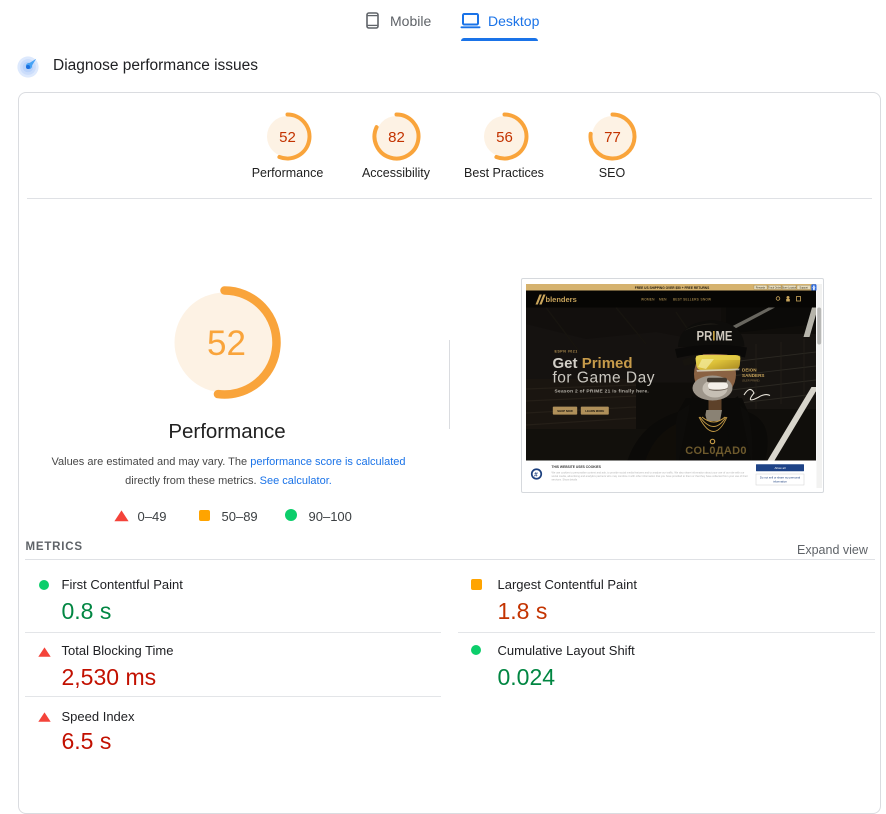 The width and height of the screenshot is (886, 814). Describe the element at coordinates (594, 410) in the screenshot. I see `svg-text: LEARN MORE` at that location.